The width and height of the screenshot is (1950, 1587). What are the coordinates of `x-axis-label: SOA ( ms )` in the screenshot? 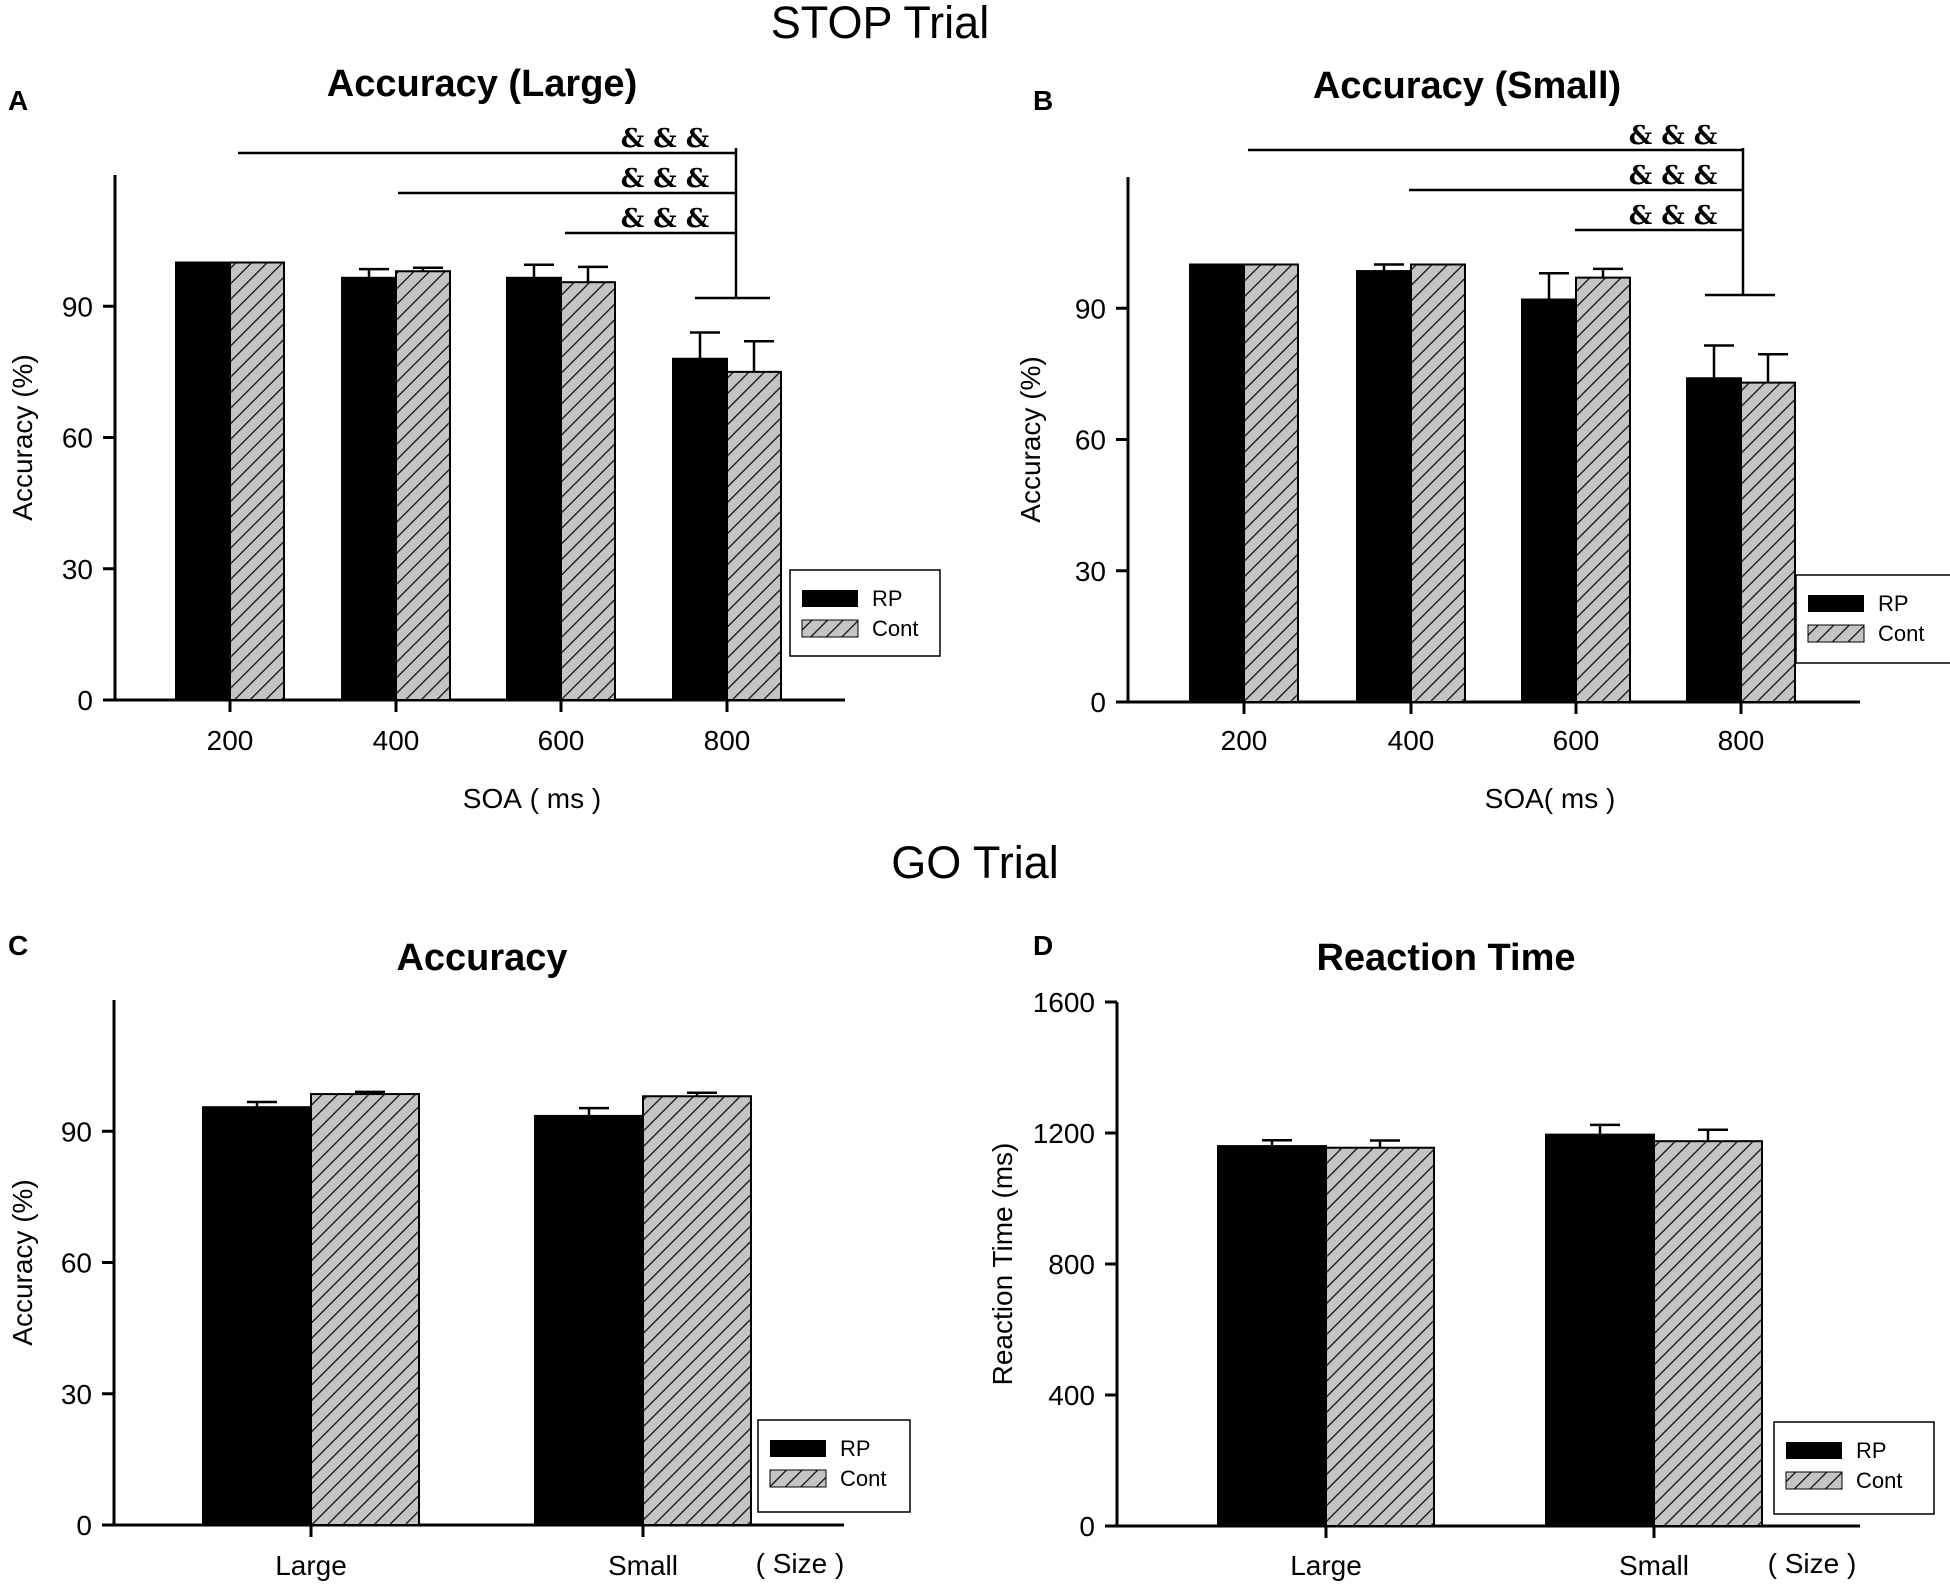 It's located at (532, 798).